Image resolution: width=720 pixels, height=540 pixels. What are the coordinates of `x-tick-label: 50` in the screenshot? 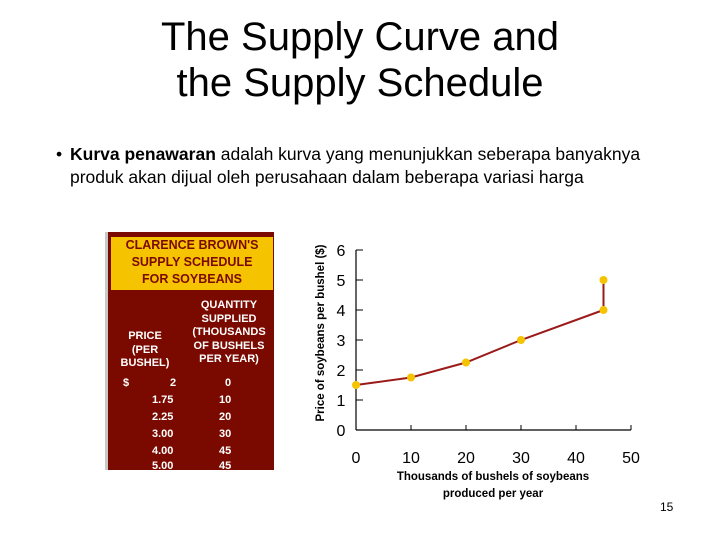 It's located at (631, 458).